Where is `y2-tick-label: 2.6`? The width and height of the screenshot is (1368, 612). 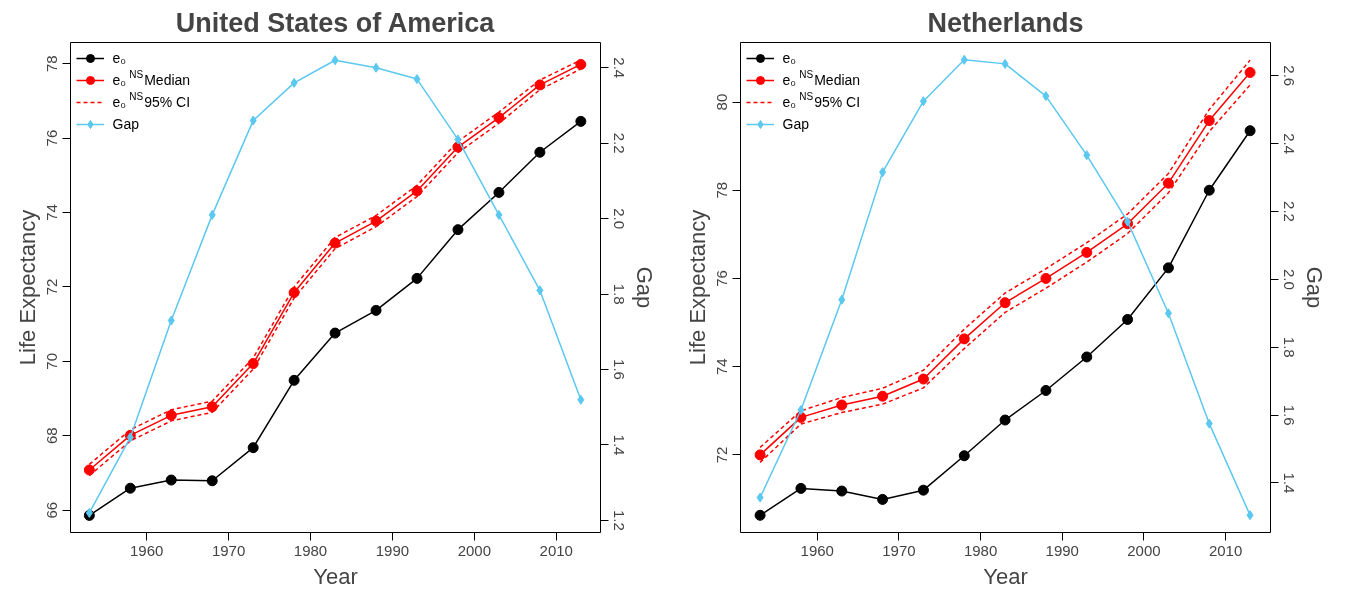
y2-tick-label: 2.6 is located at coordinates (1289, 76).